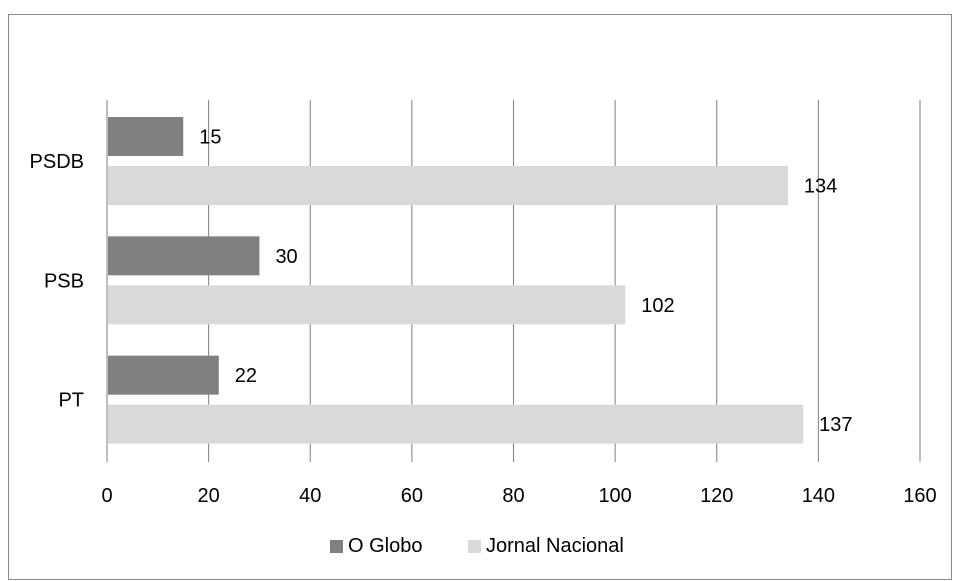 The width and height of the screenshot is (955, 581). What do you see at coordinates (57, 162) in the screenshot?
I see `category-label: PSDB` at bounding box center [57, 162].